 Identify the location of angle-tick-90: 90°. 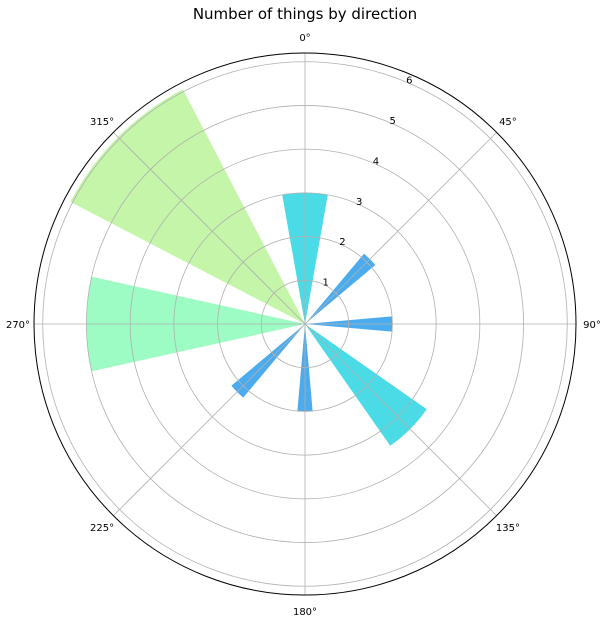
(592, 325).